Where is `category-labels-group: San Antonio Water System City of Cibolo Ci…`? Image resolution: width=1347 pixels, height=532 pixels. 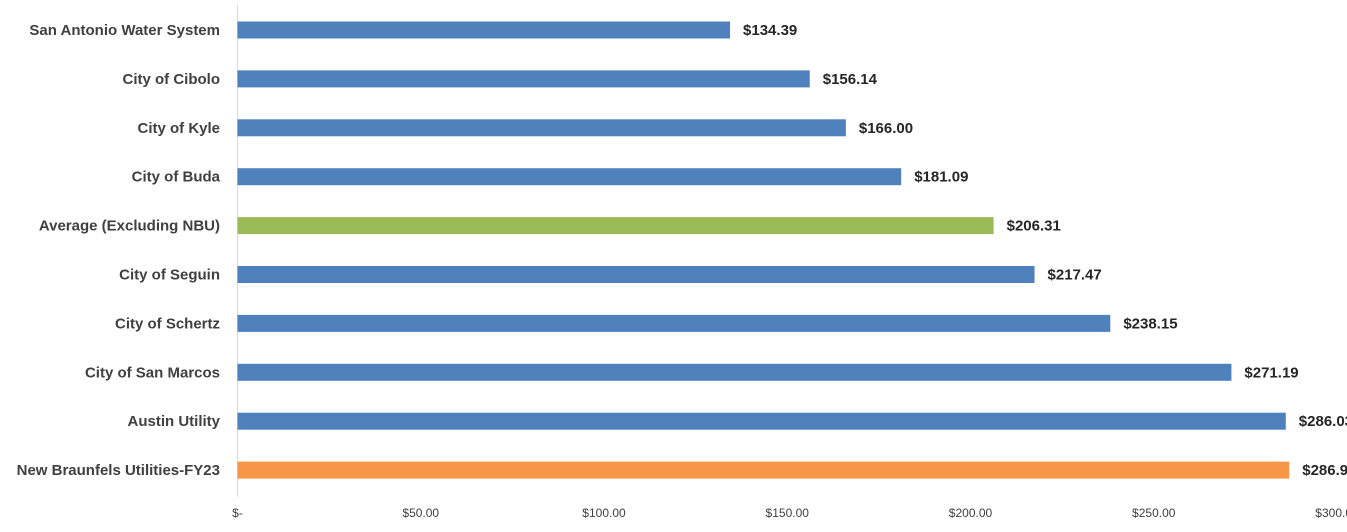
category-labels-group: San Antonio Water System City of Cibolo Ci… is located at coordinates (119, 250).